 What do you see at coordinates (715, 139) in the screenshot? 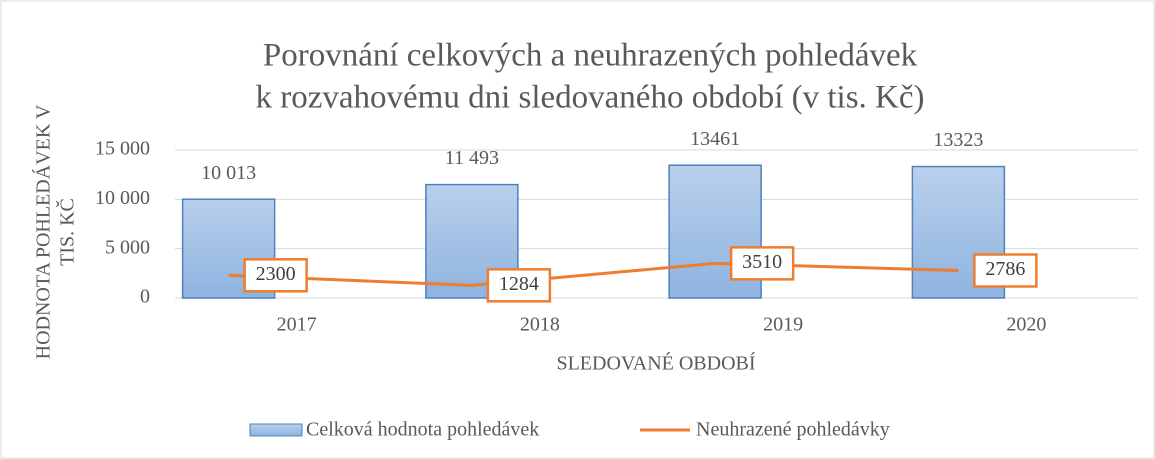
I see `data-label: 13461` at bounding box center [715, 139].